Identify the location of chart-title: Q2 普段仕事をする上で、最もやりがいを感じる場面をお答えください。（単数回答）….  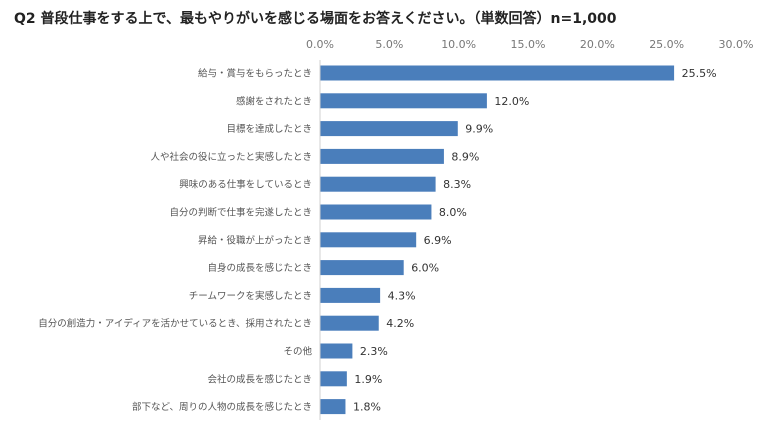
(315, 19).